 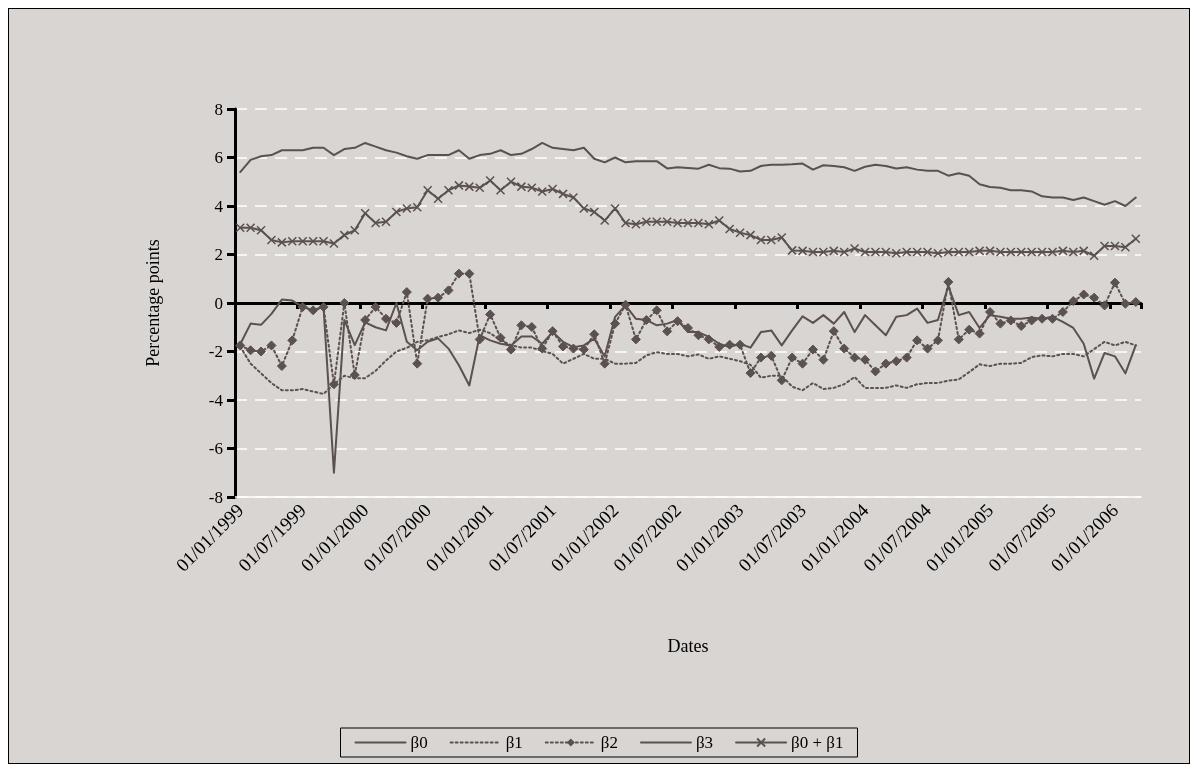 I want to click on legend-label: β2, so click(x=609, y=742).